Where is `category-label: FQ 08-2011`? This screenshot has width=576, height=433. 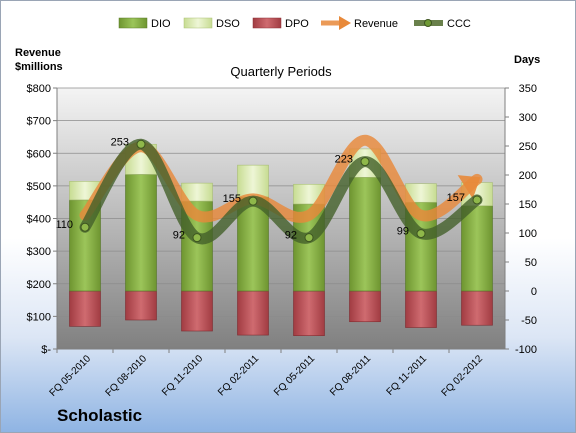
category-label: FQ 08-2011 is located at coordinates (350, 375).